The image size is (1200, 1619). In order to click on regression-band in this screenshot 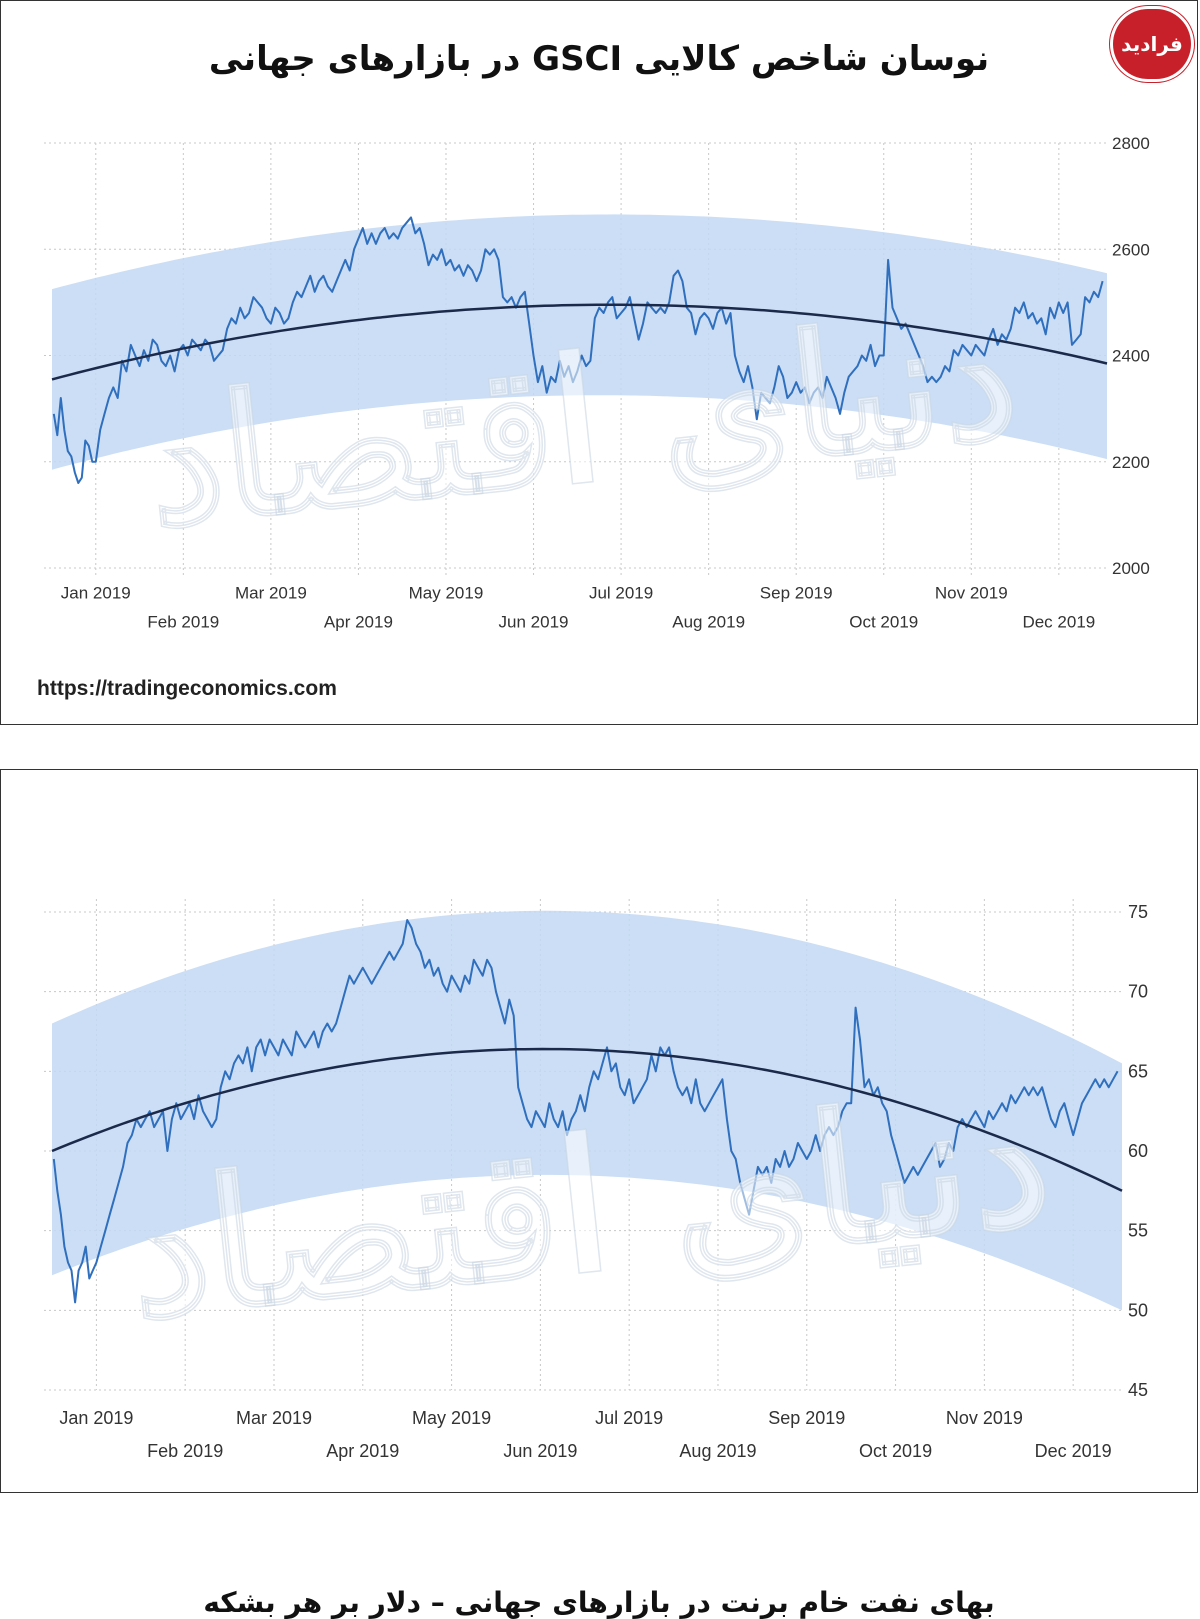, I will do `click(579, 342)`.